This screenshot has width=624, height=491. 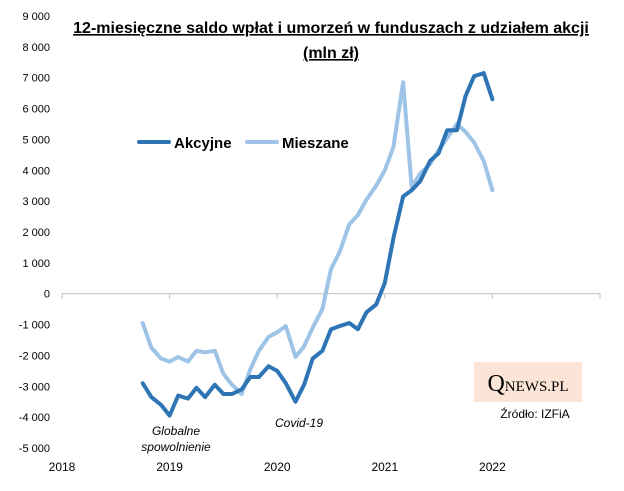 I want to click on y-tick-label: 2 000, so click(x=36, y=233).